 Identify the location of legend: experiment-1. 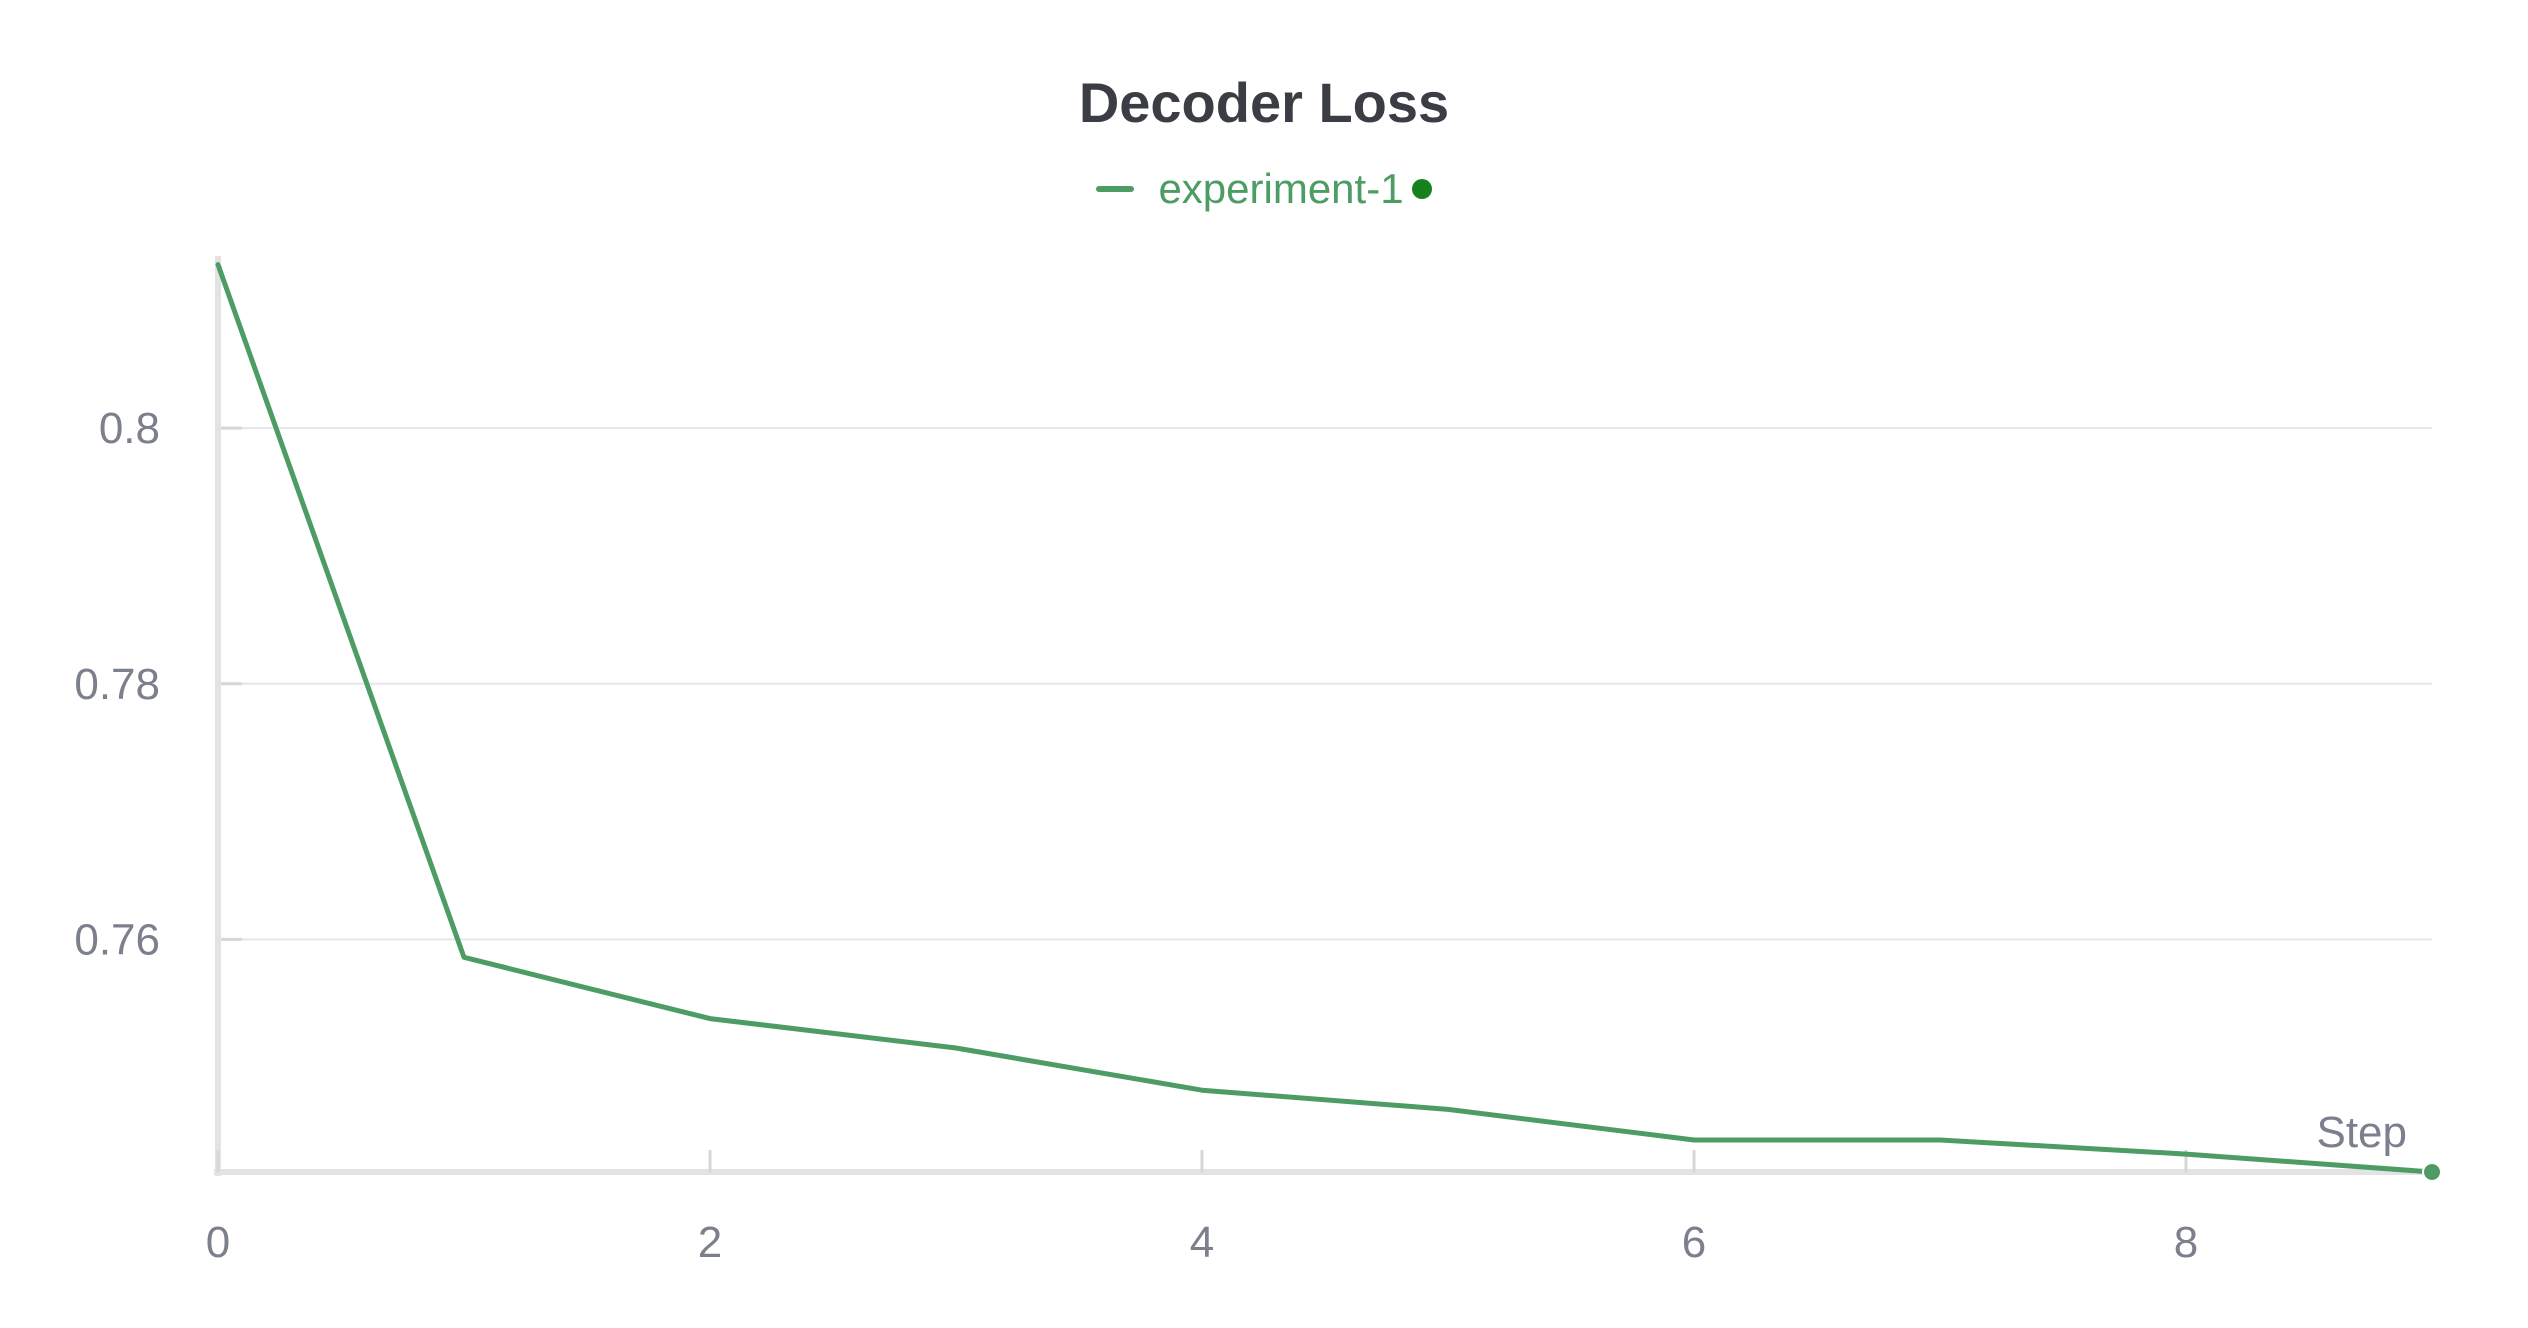
(1264, 189).